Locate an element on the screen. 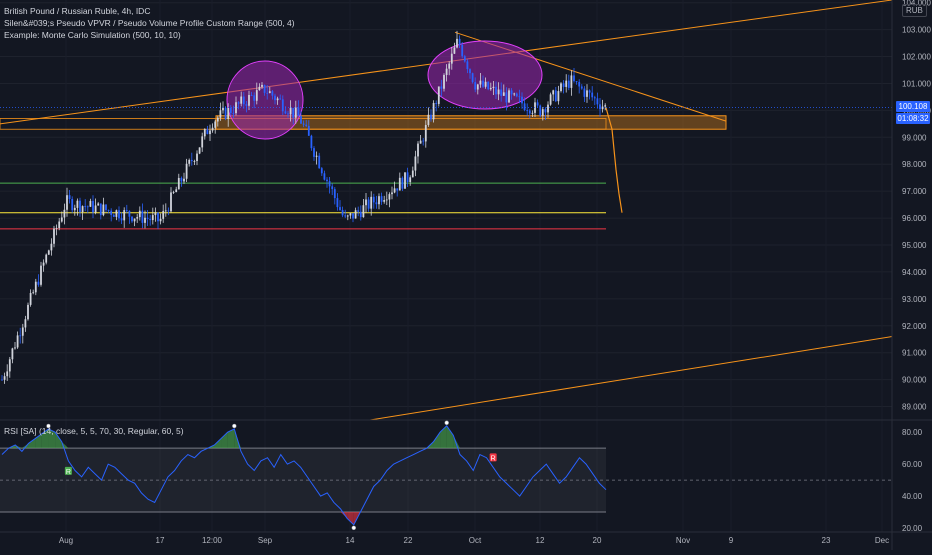 This screenshot has width=932, height=555. rsi-grid is located at coordinates (446, 480).